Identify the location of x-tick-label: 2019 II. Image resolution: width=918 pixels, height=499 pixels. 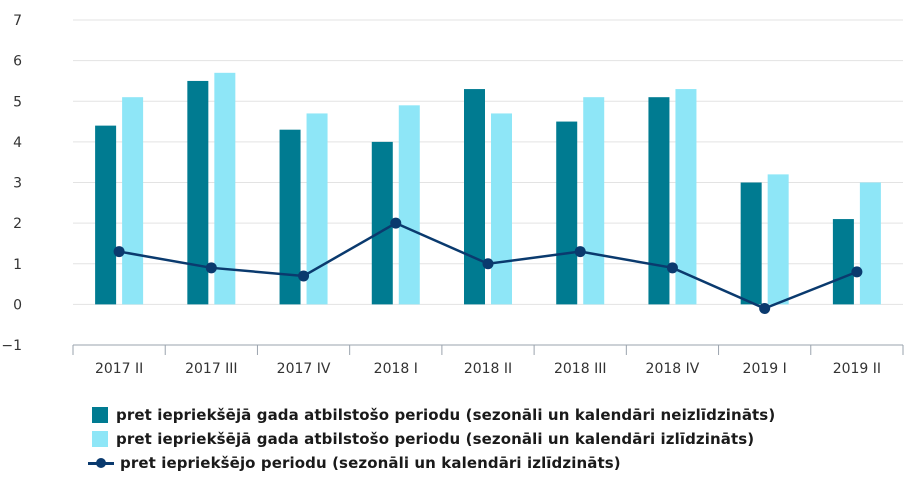
(857, 369).